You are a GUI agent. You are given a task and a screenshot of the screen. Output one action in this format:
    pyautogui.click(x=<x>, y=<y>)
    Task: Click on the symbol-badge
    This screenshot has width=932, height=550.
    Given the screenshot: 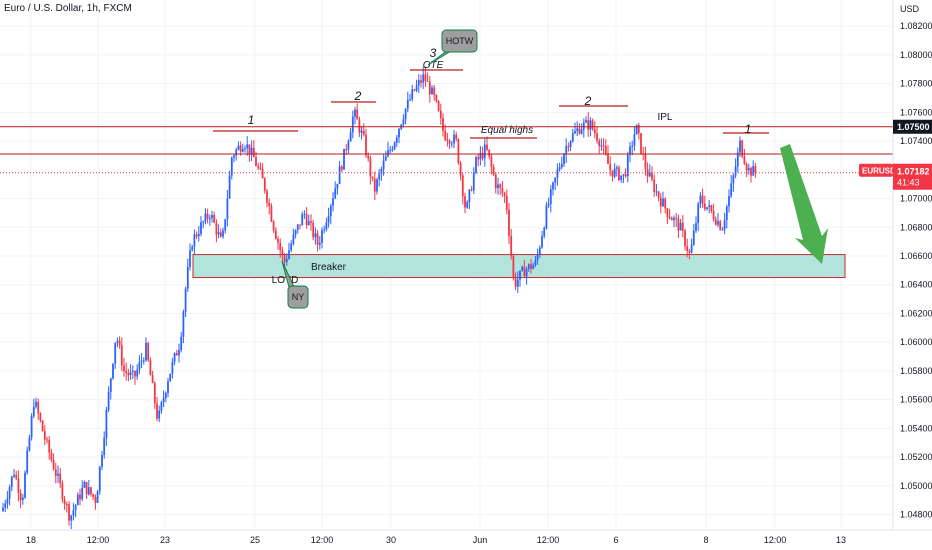 What is the action you would take?
    pyautogui.click(x=876, y=170)
    